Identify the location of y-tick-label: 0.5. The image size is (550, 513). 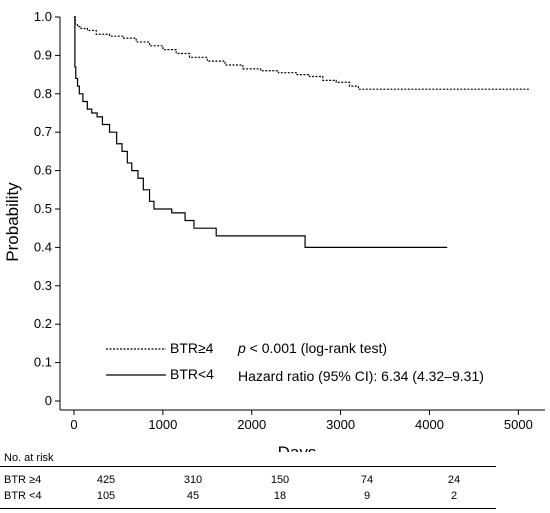
(43, 208).